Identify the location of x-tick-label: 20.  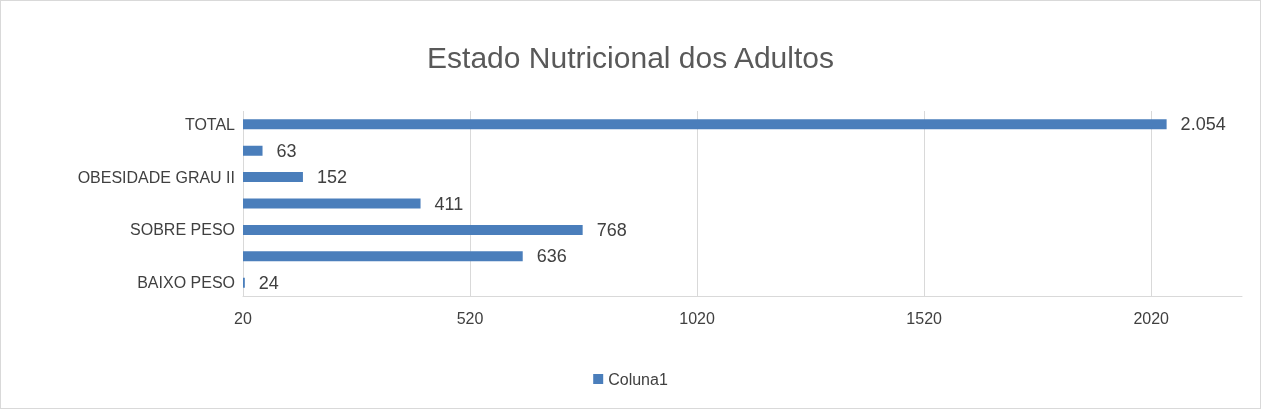
(243, 318).